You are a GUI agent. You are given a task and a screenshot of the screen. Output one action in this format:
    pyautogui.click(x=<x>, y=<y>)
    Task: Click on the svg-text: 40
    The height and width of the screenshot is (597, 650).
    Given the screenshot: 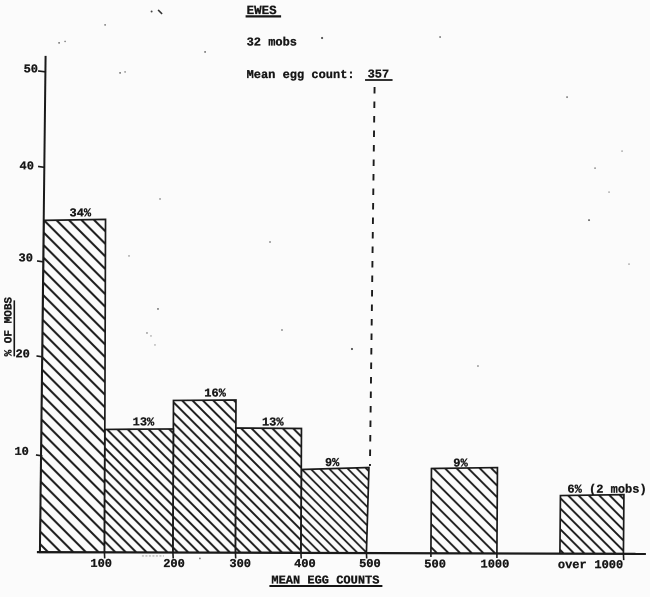 What is the action you would take?
    pyautogui.click(x=27, y=166)
    